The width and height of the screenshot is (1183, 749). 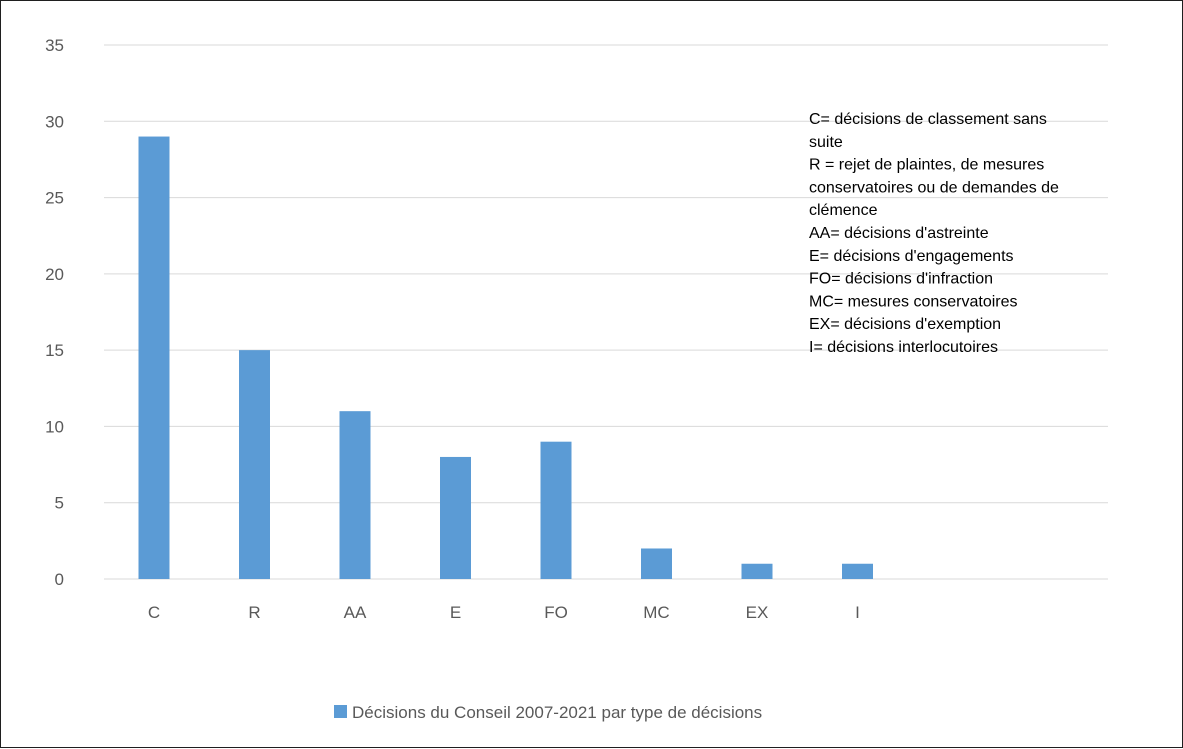 I want to click on annotation-line: I= décisions interlocutoires, so click(x=903, y=347).